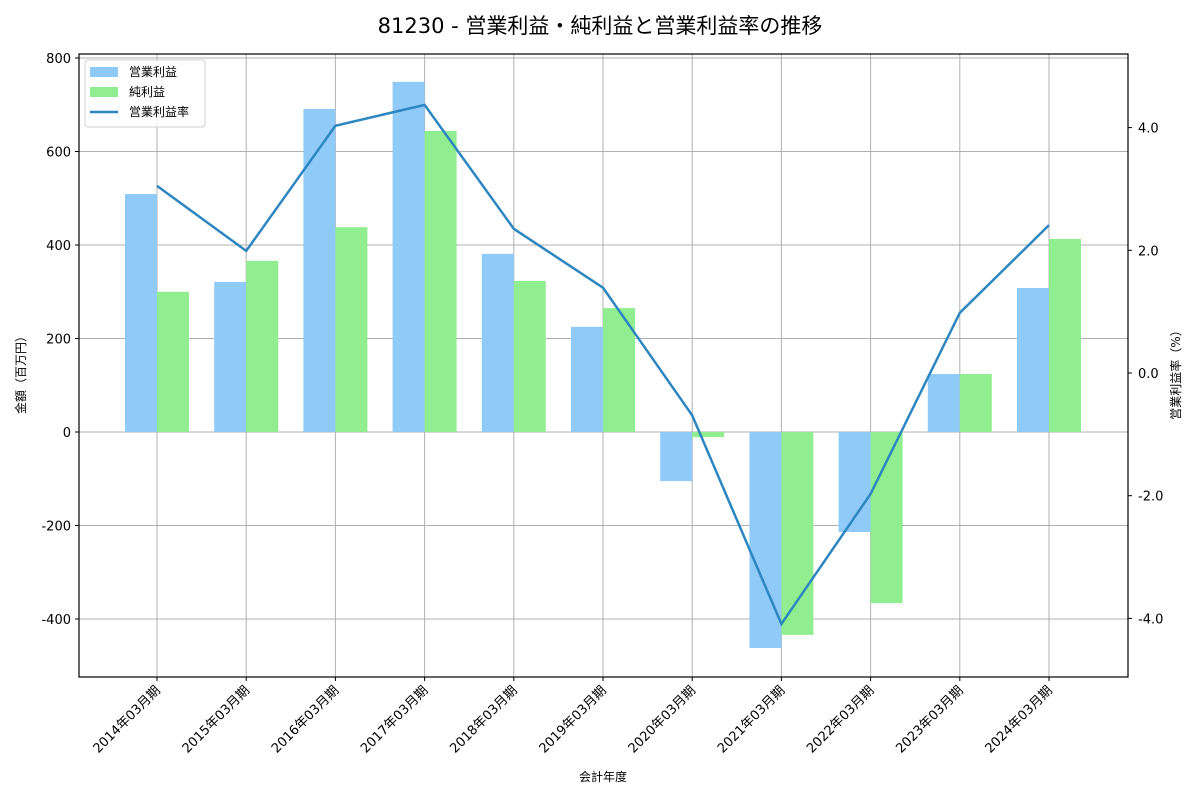  I want to click on legend-label: 純利益, so click(147, 92).